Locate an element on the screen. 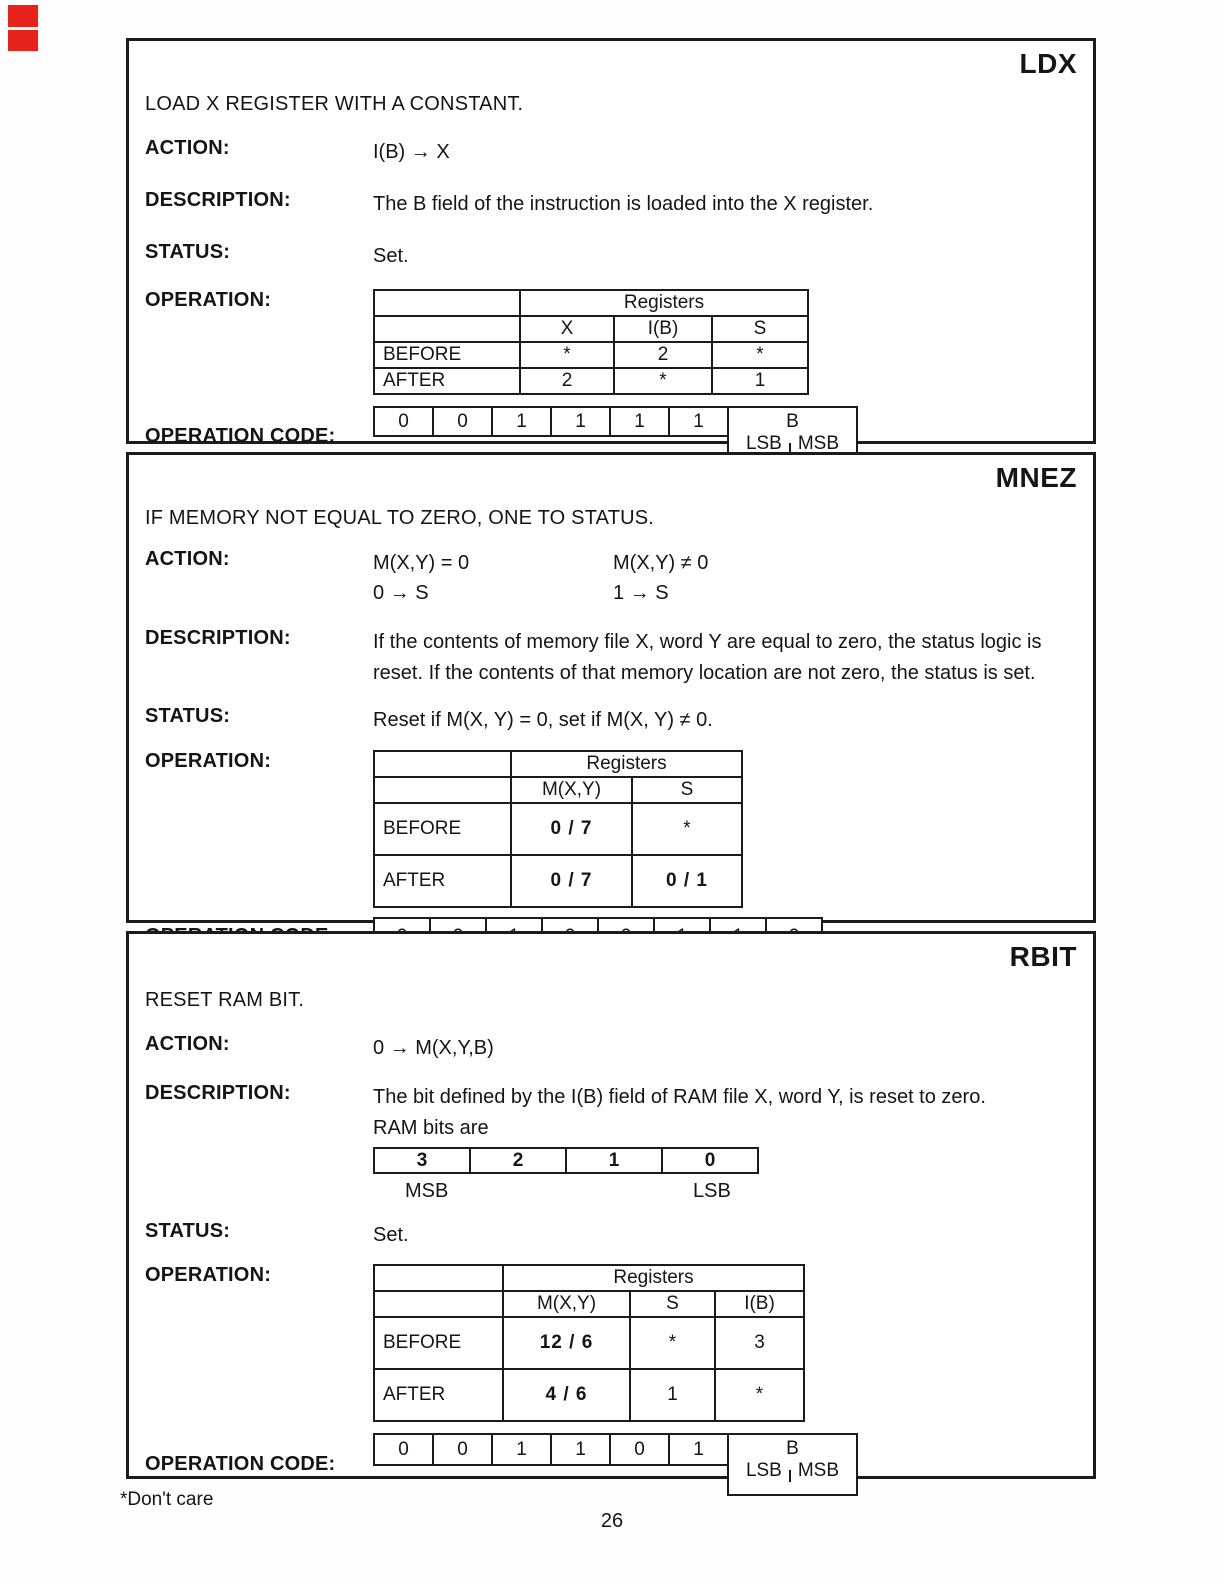 The height and width of the screenshot is (1584, 1224). table-row: AFTER 2 * 1 is located at coordinates (591, 381).